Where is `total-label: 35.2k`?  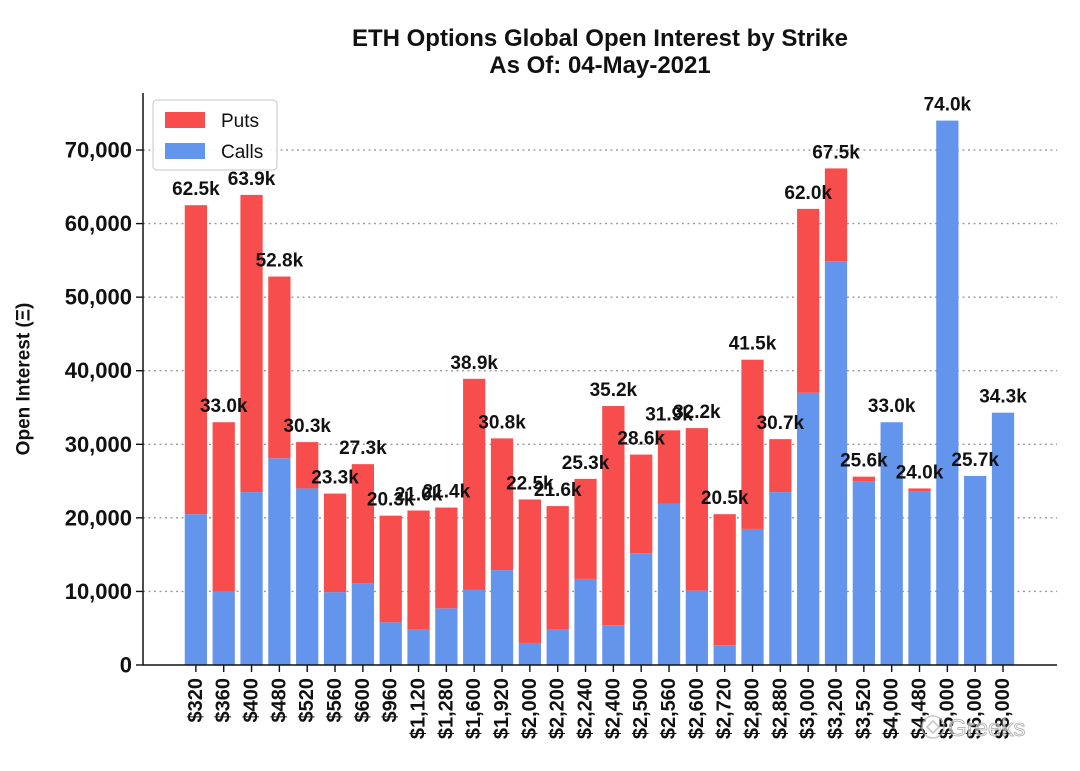 total-label: 35.2k is located at coordinates (614, 390).